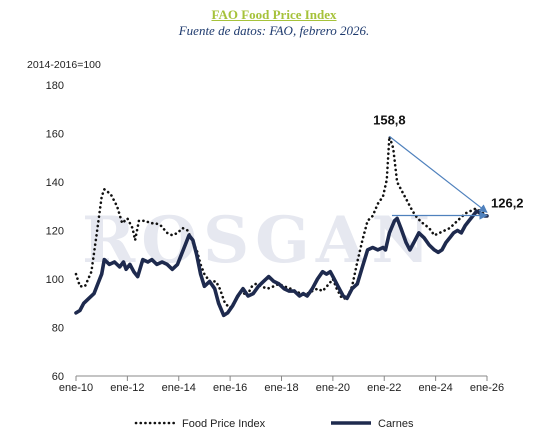 The image size is (548, 443). What do you see at coordinates (58, 377) in the screenshot?
I see `y-tick-label: 60` at bounding box center [58, 377].